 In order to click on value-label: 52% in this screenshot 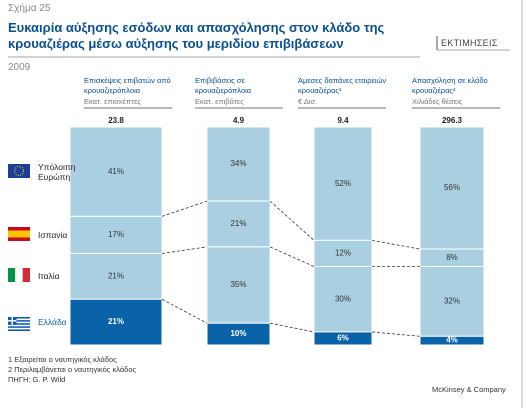, I will do `click(343, 183)`.